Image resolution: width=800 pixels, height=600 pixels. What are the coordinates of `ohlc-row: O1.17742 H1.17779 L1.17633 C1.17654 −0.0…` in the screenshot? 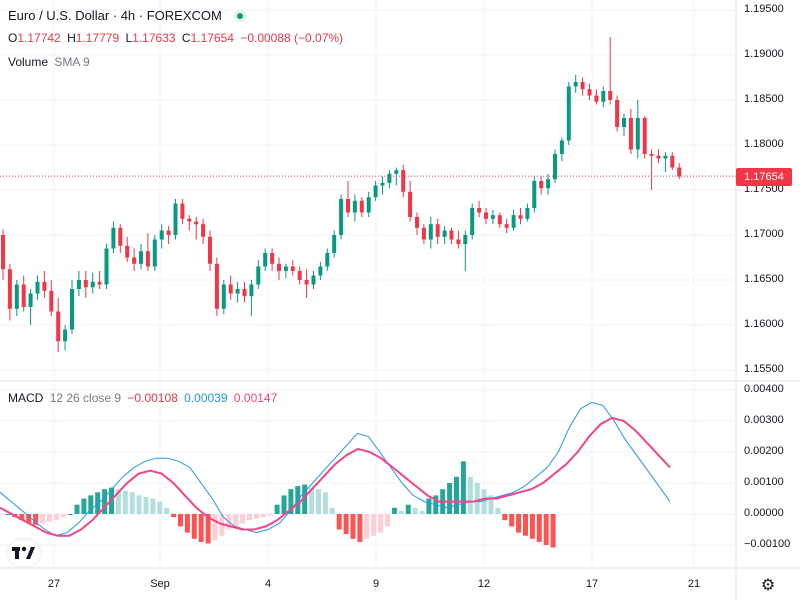 It's located at (177, 38).